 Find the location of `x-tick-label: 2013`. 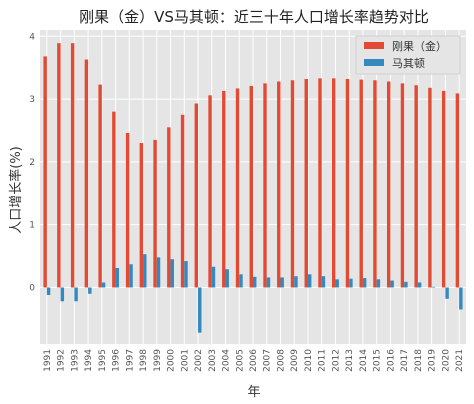

x-tick-label: 2013 is located at coordinates (350, 360).